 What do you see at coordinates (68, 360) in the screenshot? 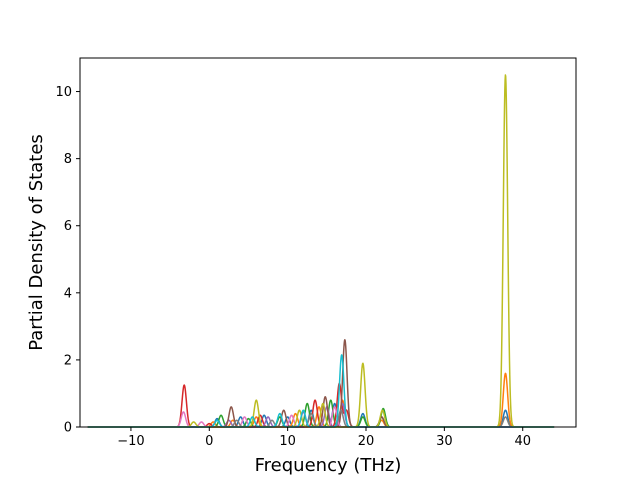
I see `y-tick-label: 2` at bounding box center [68, 360].